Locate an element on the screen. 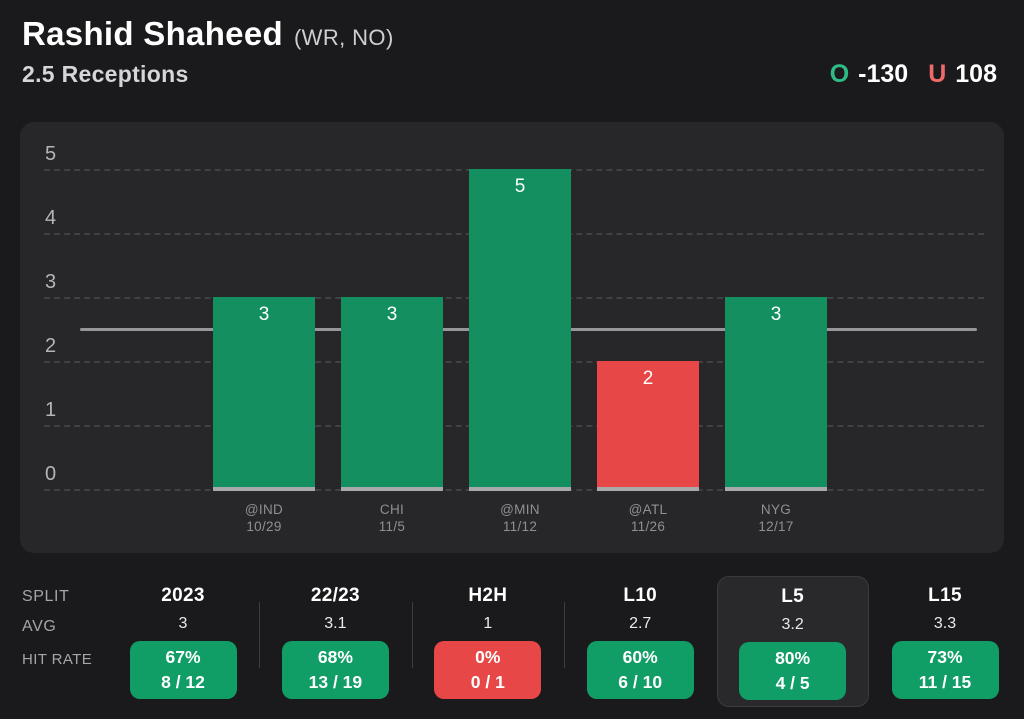  split-header: H2H is located at coordinates (488, 595).